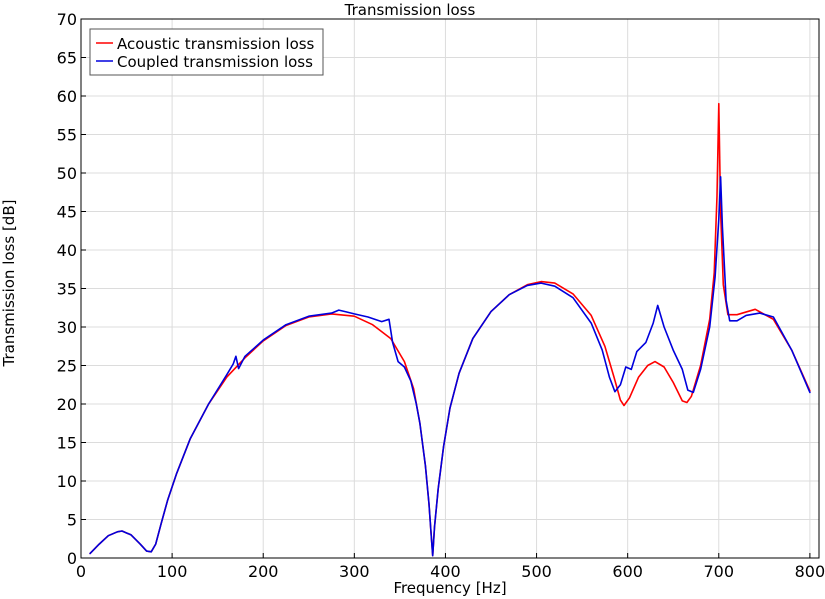 The height and width of the screenshot is (599, 825). Describe the element at coordinates (67, 96) in the screenshot. I see `y-tick-label: 60` at that location.